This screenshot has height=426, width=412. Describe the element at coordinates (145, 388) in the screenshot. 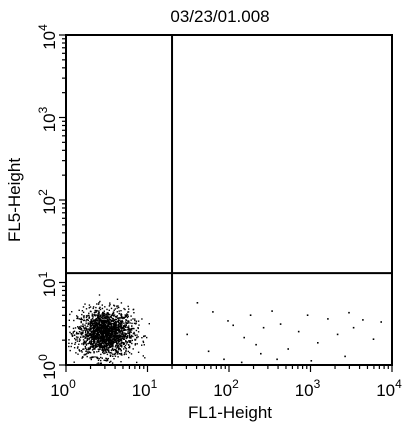

I see `x-tick-label: 101` at that location.